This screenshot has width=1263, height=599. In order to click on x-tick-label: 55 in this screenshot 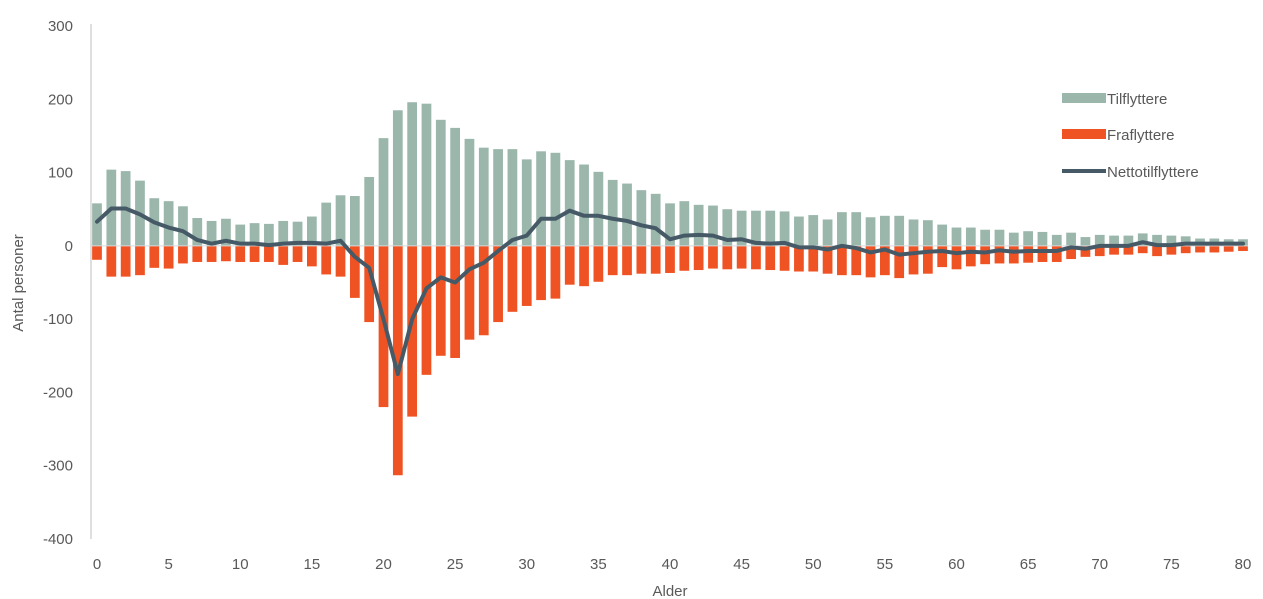, I will do `click(885, 564)`.